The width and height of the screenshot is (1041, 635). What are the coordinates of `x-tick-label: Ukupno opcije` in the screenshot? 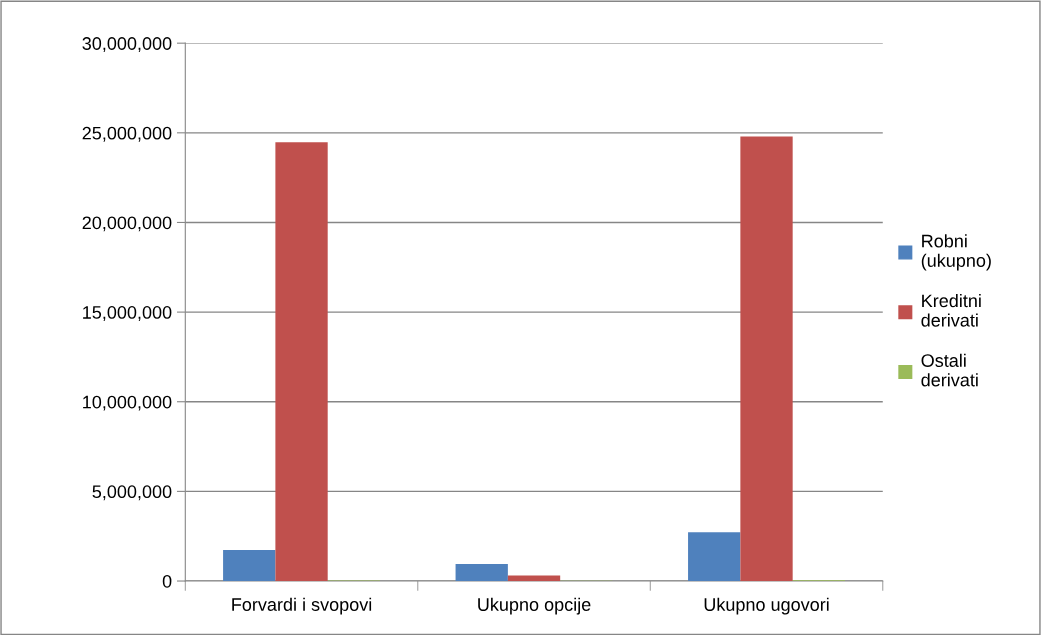 It's located at (534, 606).